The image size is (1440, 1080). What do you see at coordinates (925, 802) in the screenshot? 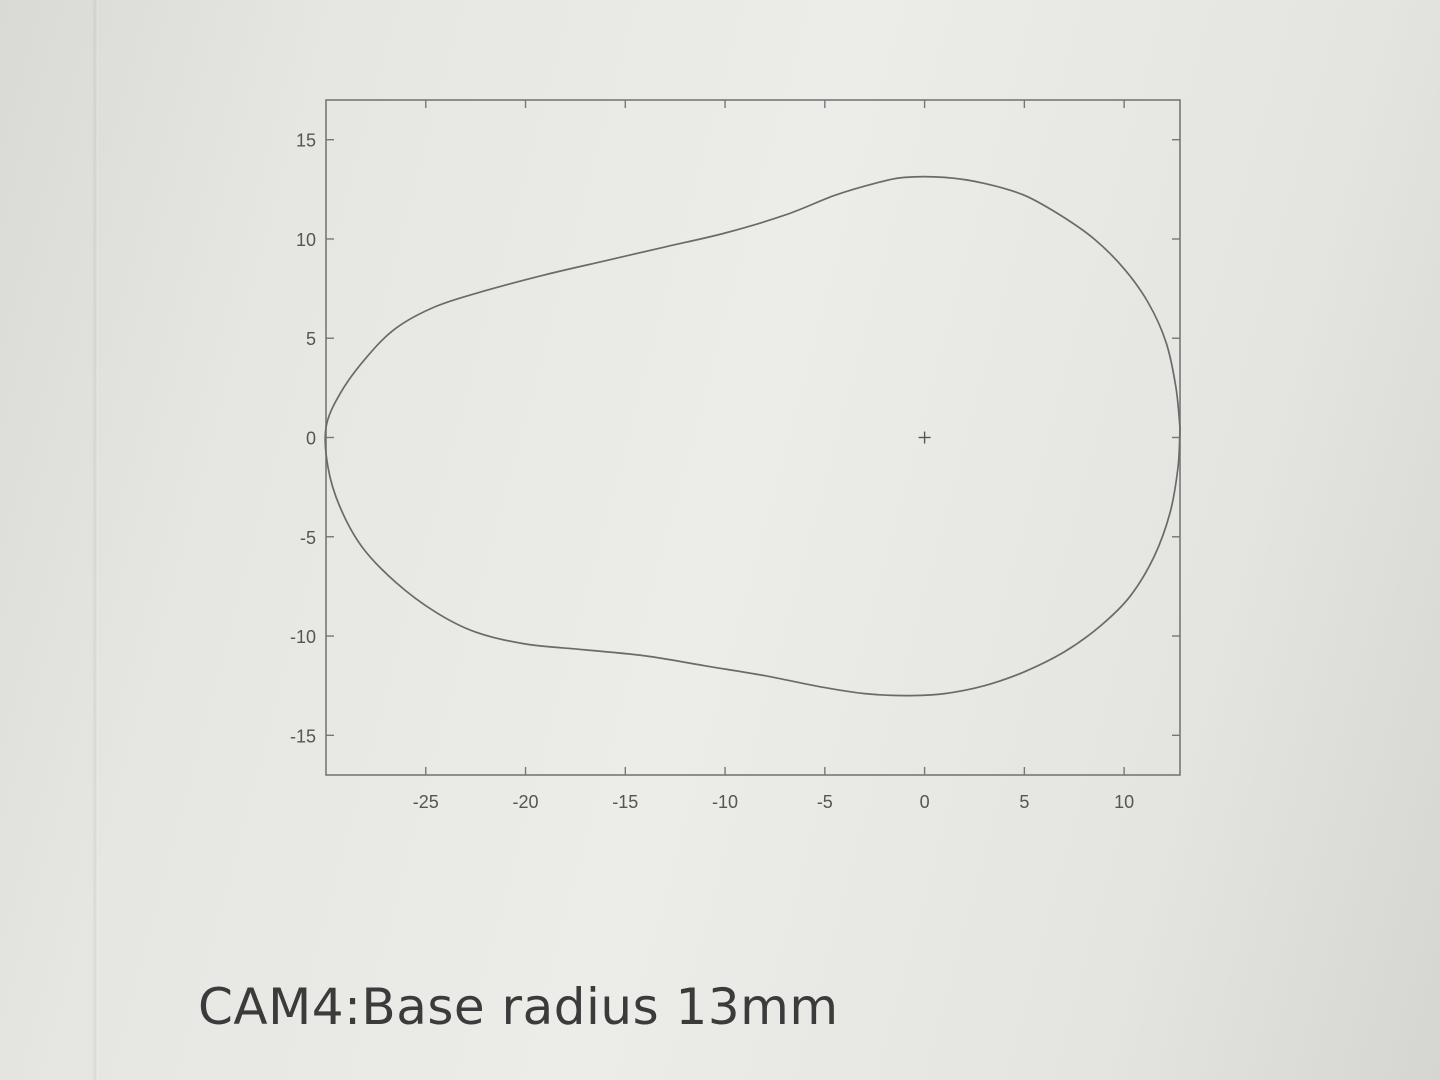
I see `x-tick-label: 0` at bounding box center [925, 802].